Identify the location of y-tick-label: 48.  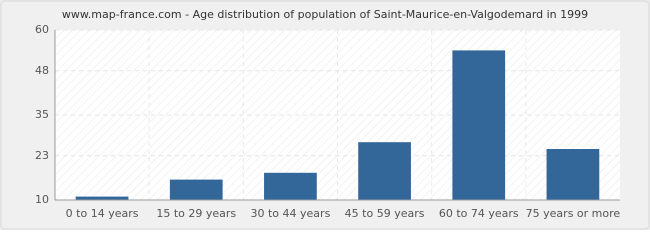
(42, 70).